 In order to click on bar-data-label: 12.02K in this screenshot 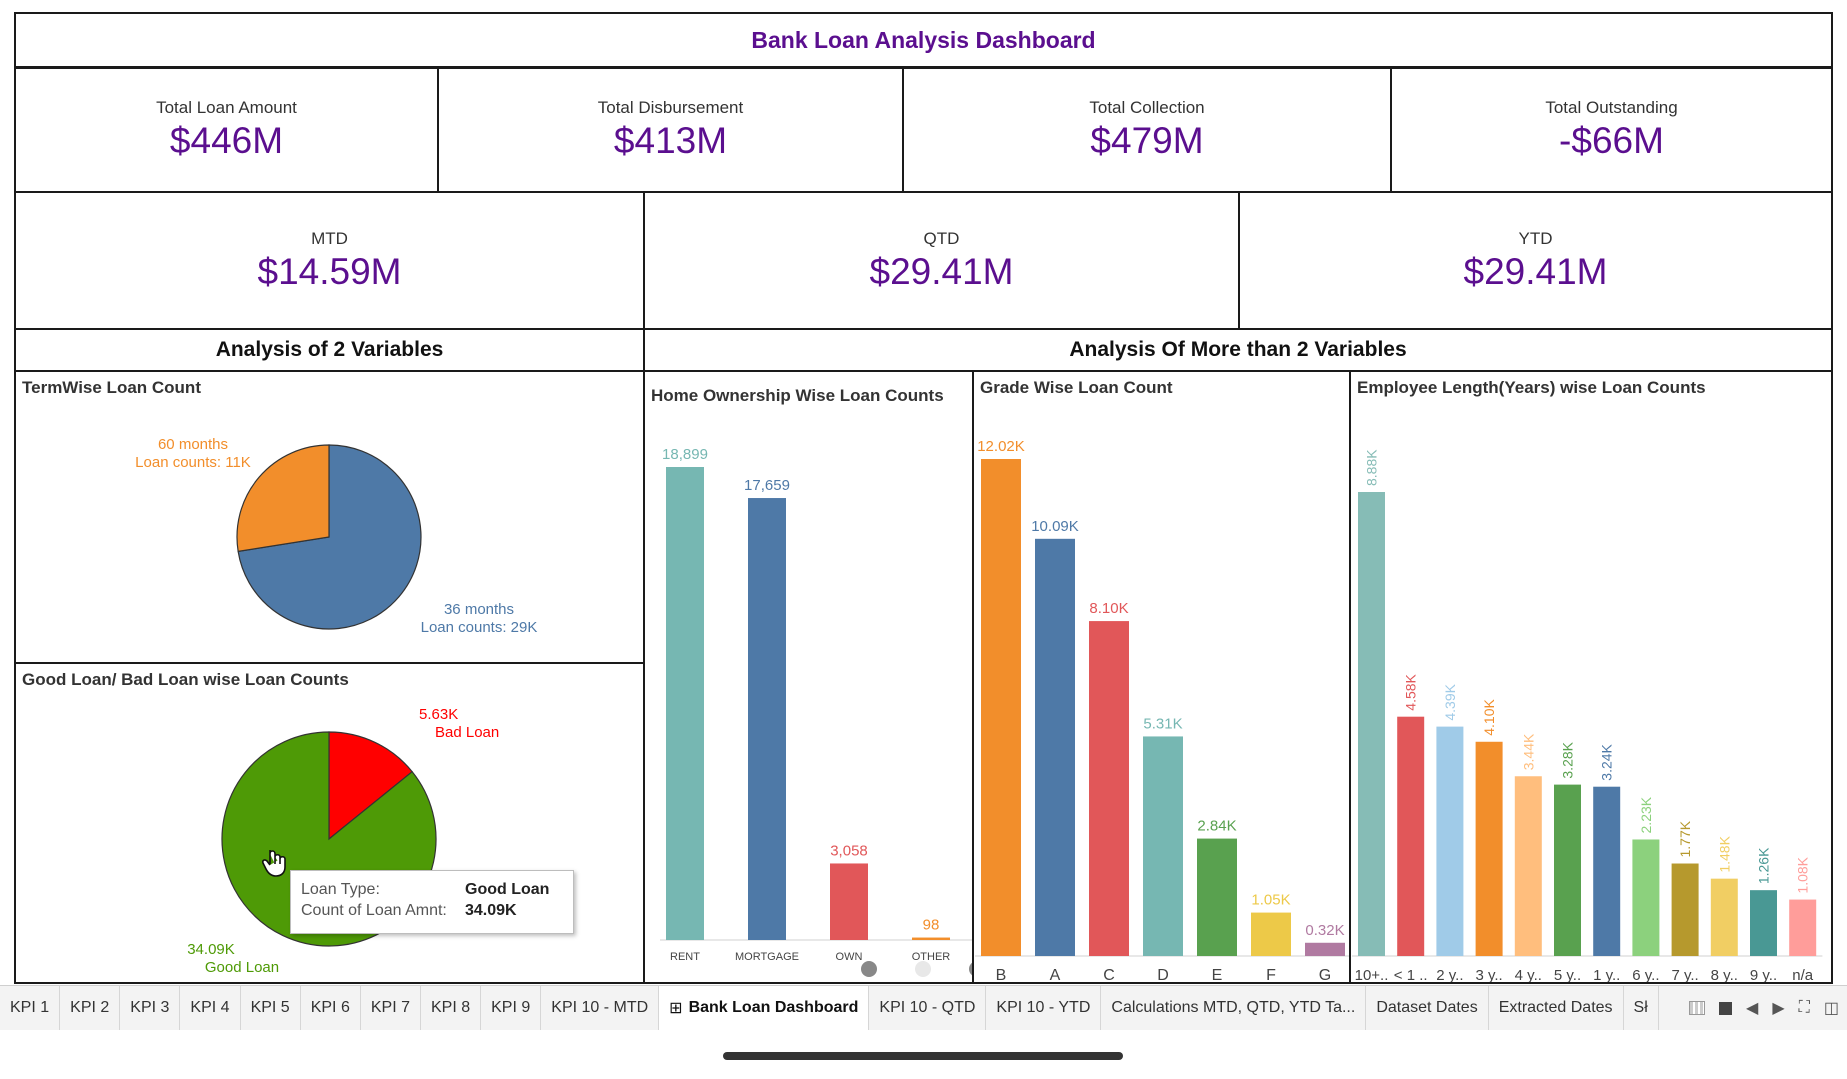, I will do `click(1001, 446)`.